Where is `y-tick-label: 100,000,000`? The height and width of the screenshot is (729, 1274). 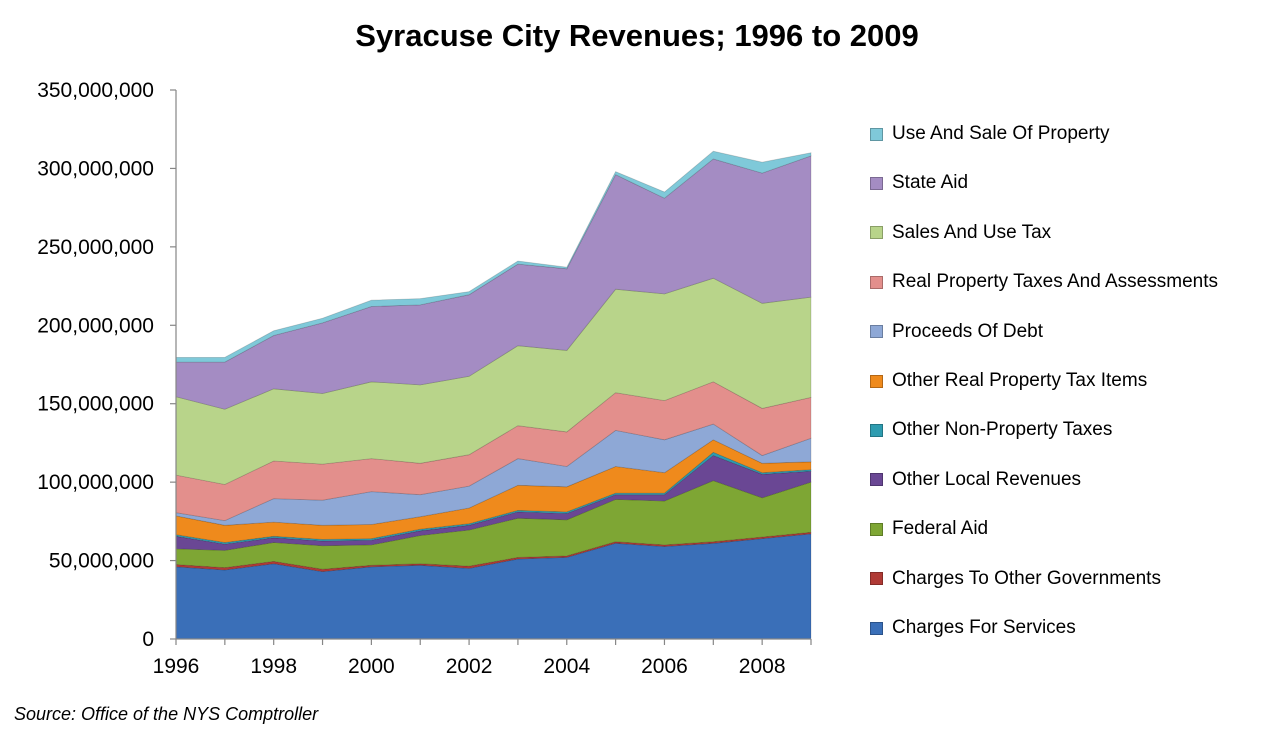
y-tick-label: 100,000,000 is located at coordinates (95, 482).